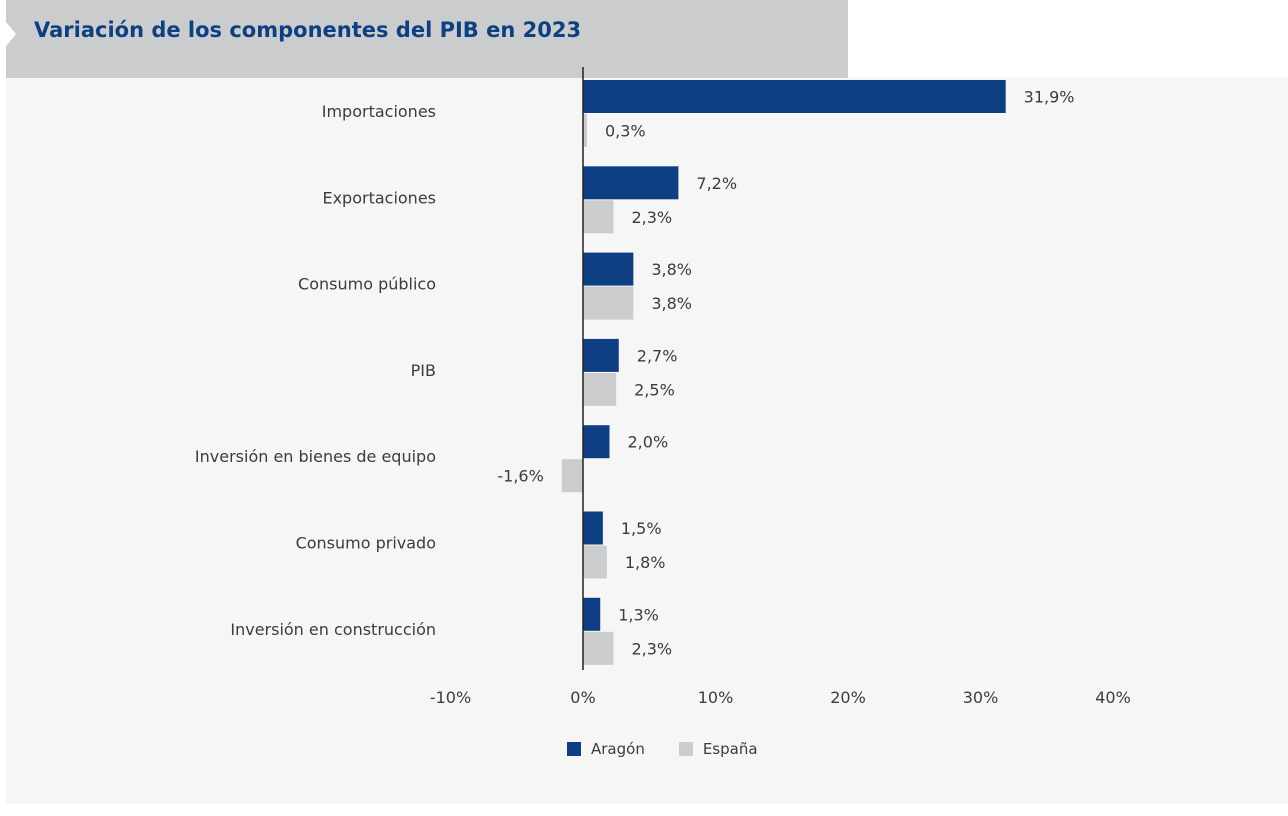 The height and width of the screenshot is (816, 1288). Describe the element at coordinates (1113, 697) in the screenshot. I see `x-tick-label-40: 40%` at that location.